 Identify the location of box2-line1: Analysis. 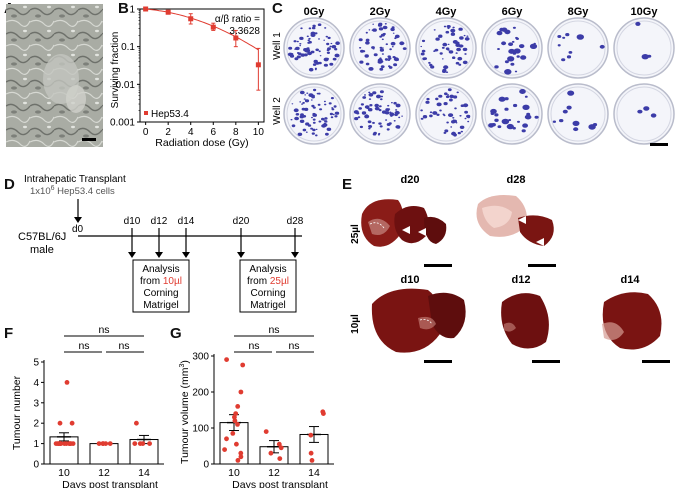
(267, 269).